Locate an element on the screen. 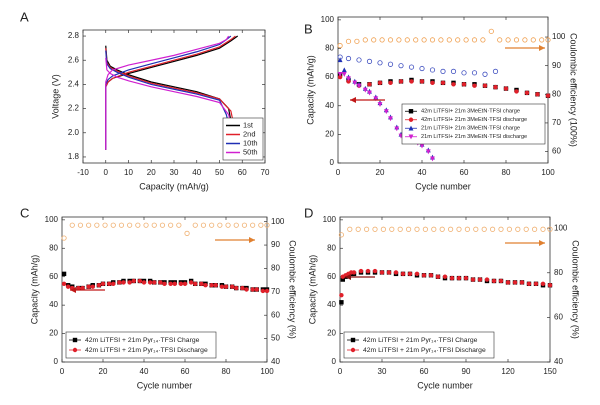  y2-tick-label: 60 is located at coordinates (275, 314).